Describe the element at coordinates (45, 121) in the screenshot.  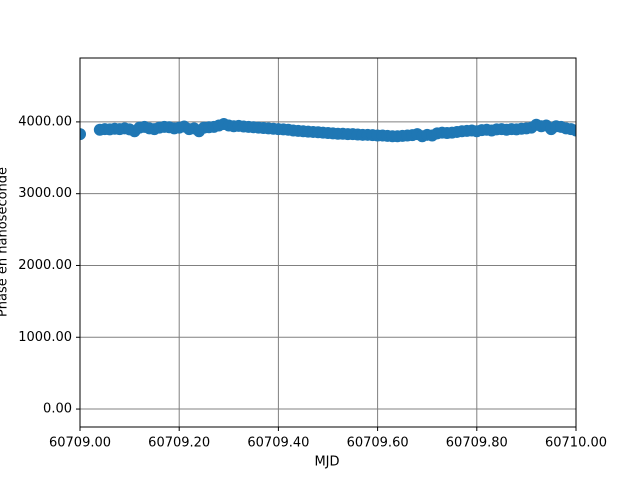
I see `y-tick-label: 4000.00` at that location.